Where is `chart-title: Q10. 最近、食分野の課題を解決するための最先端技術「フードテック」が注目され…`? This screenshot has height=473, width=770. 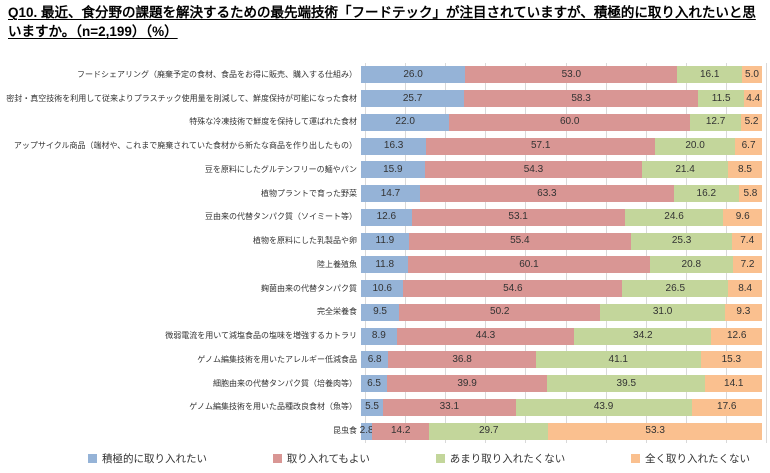
chart-title: Q10. 最近、食分野の課題を解決するための最先端技術「フードテック」が注目され… is located at coordinates (382, 22).